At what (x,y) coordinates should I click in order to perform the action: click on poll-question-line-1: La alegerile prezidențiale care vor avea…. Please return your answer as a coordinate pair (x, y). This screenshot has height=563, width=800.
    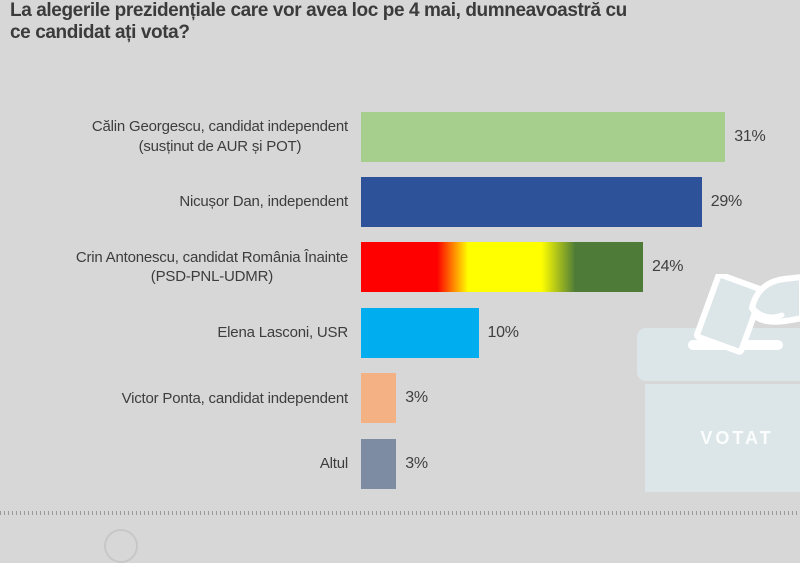
    Looking at the image, I should click on (318, 10).